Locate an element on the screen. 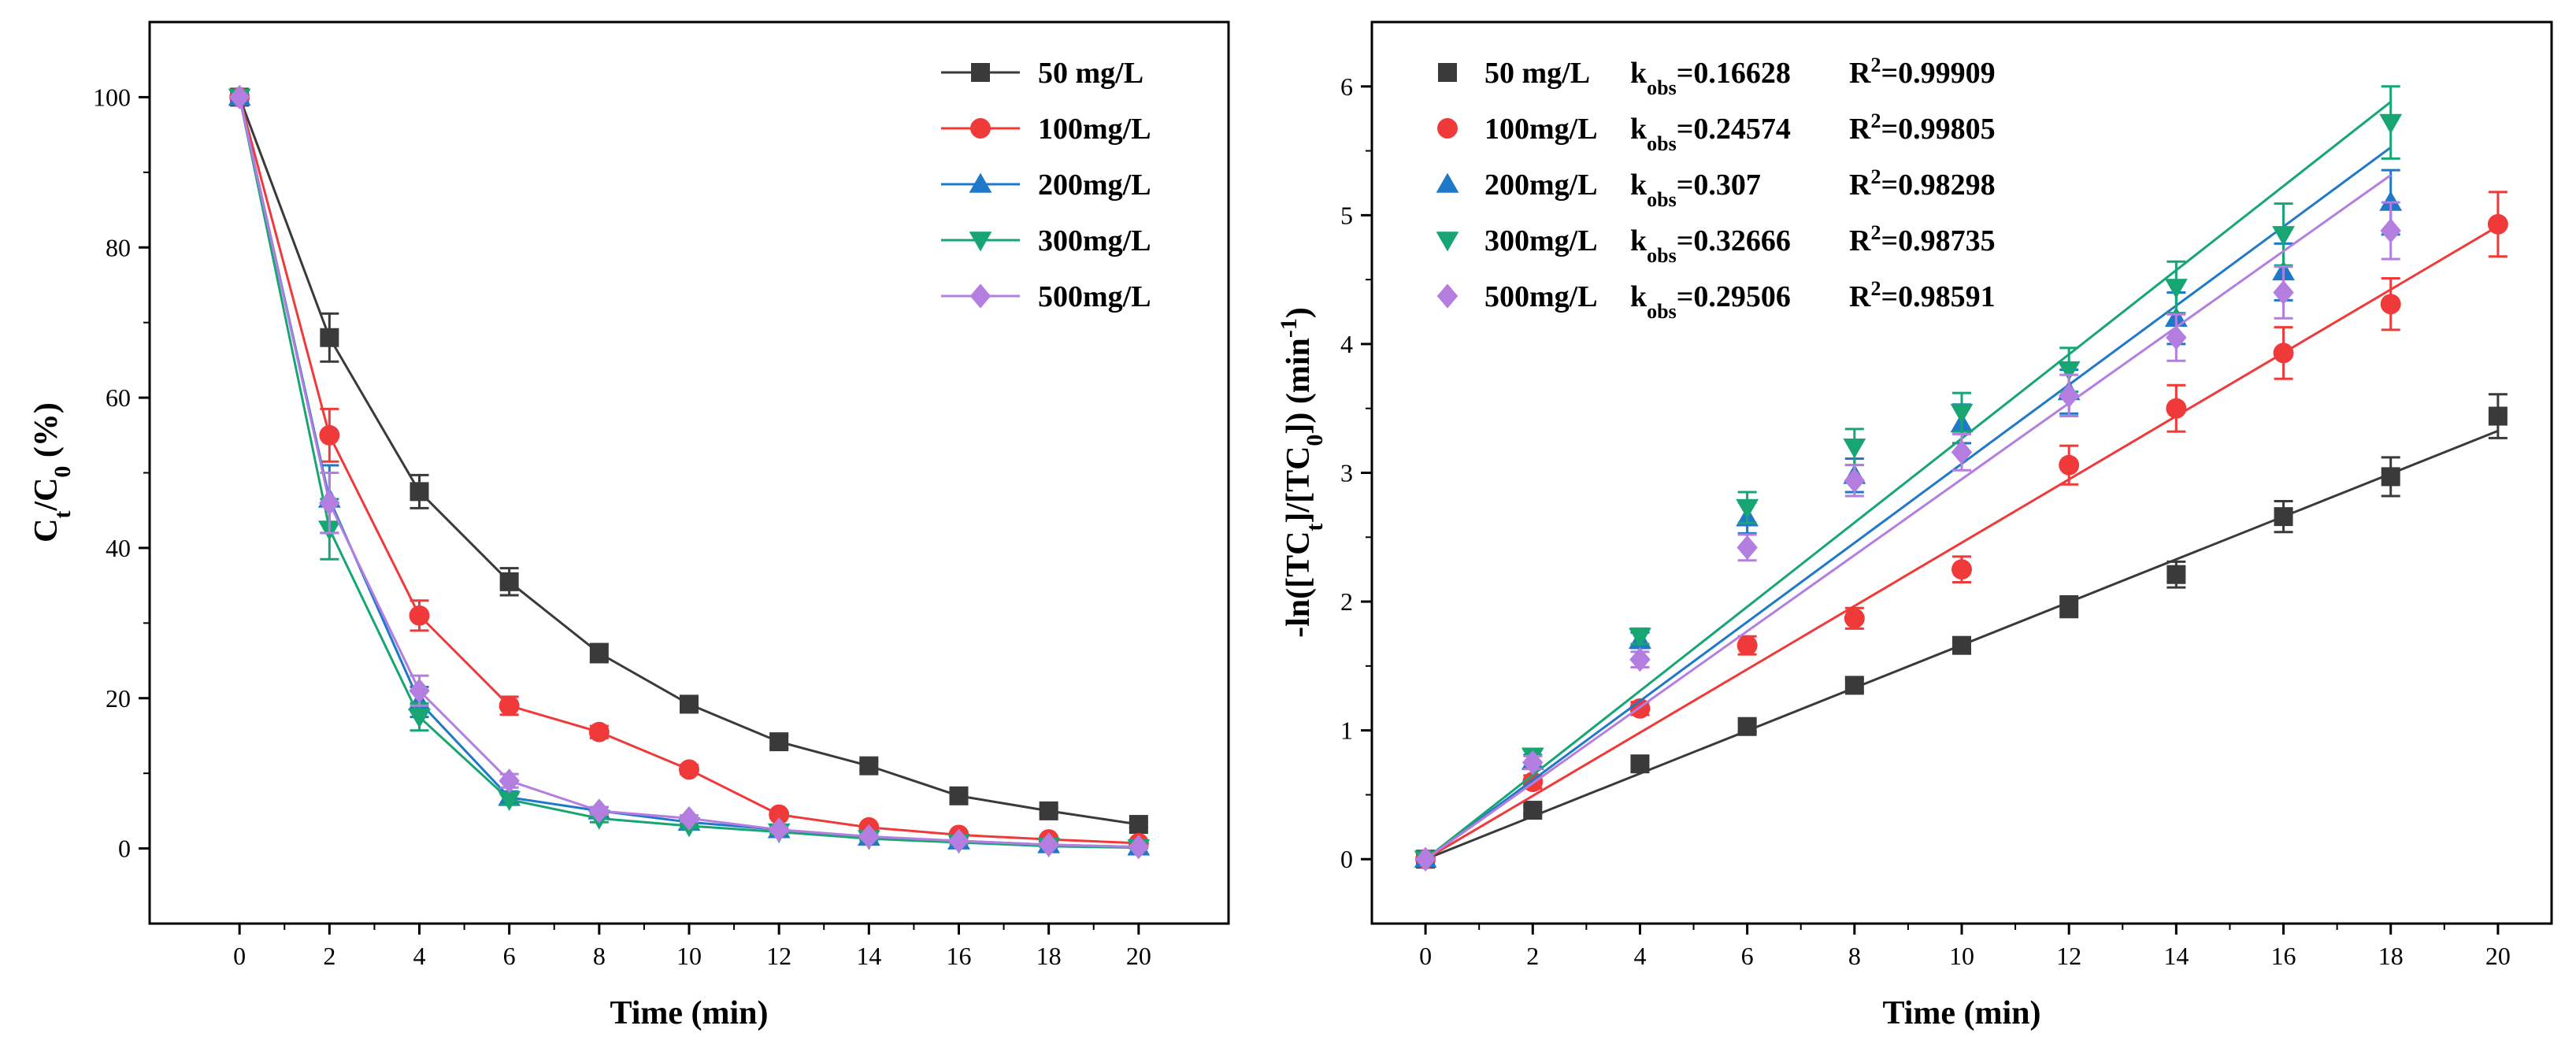  x-tick-label-left-3: 6 is located at coordinates (509, 956).